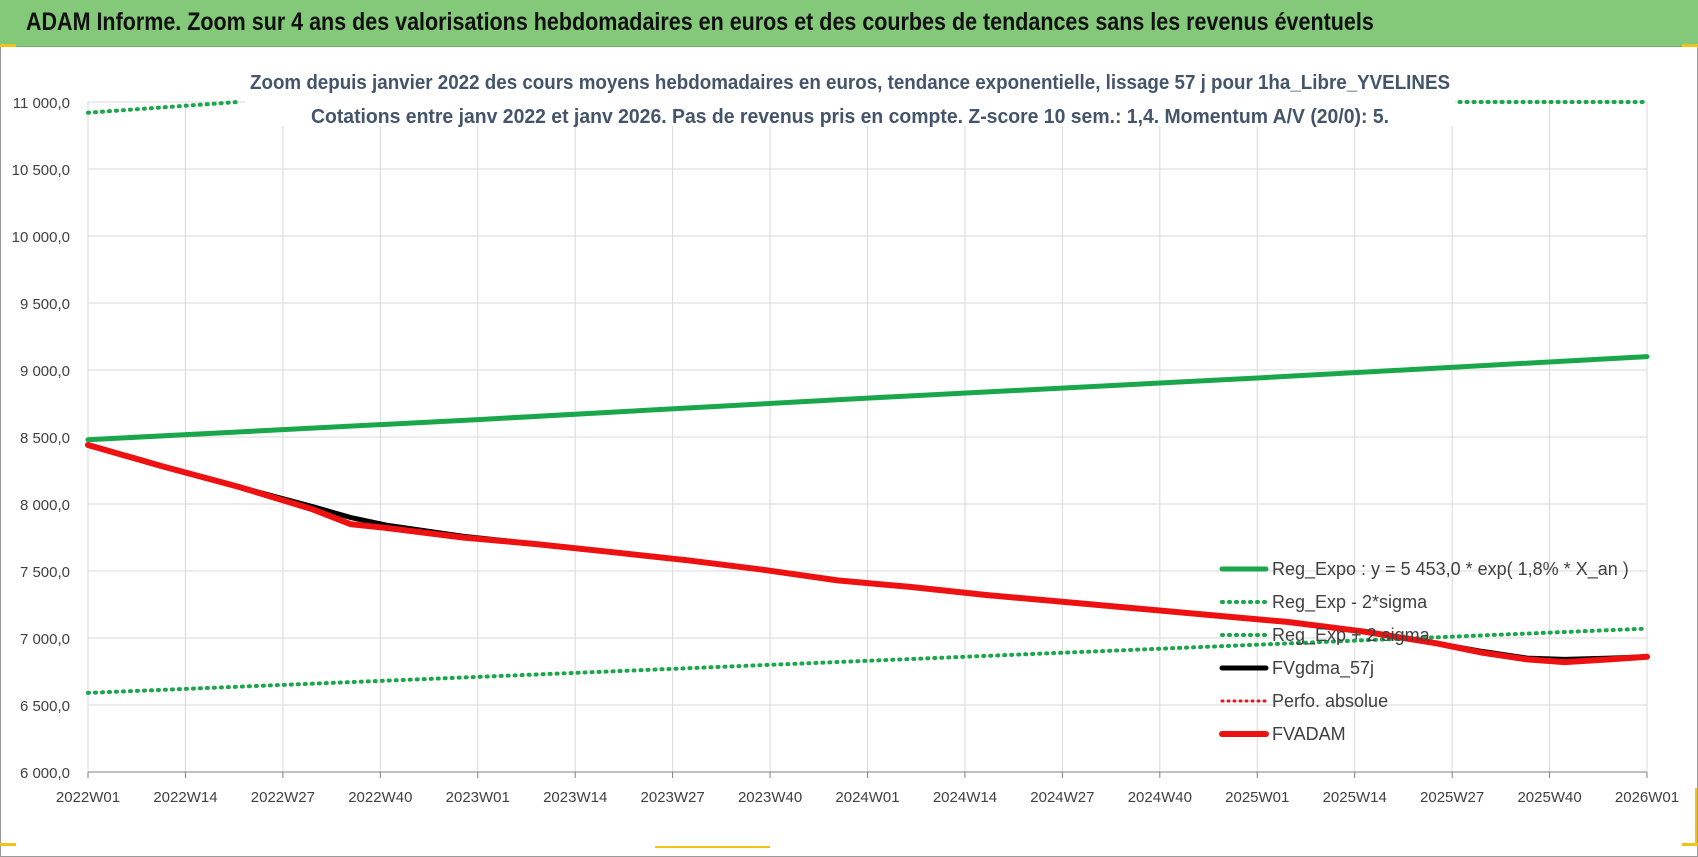 The width and height of the screenshot is (1698, 857). Describe the element at coordinates (283, 797) in the screenshot. I see `x-tick-label: 2022W27` at that location.